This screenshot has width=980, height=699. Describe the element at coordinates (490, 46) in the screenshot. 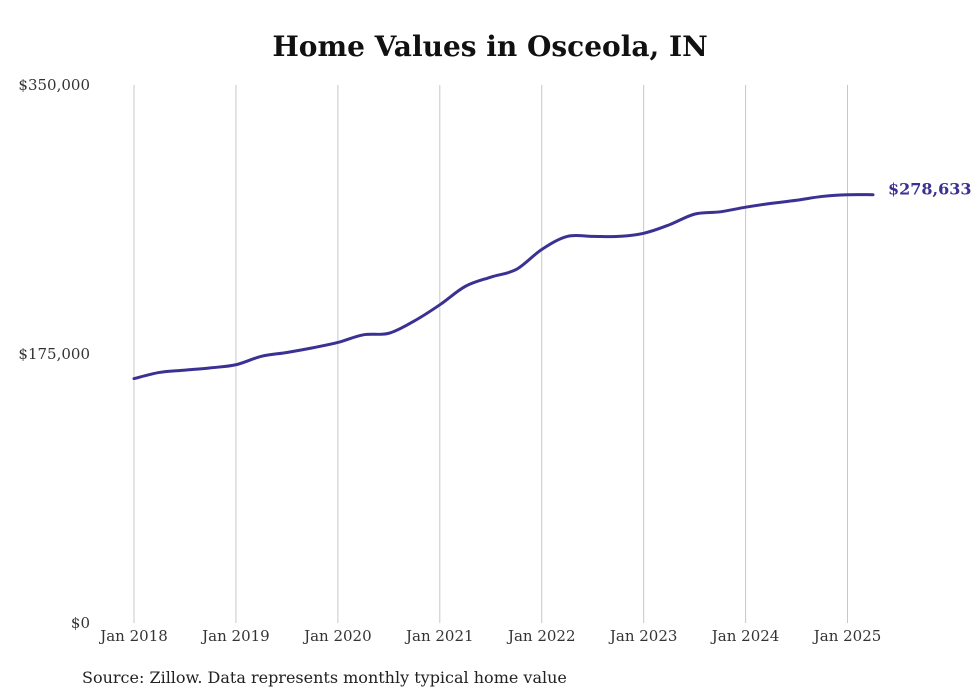

I see `chart-title: Home Values in Osceola, IN` at that location.